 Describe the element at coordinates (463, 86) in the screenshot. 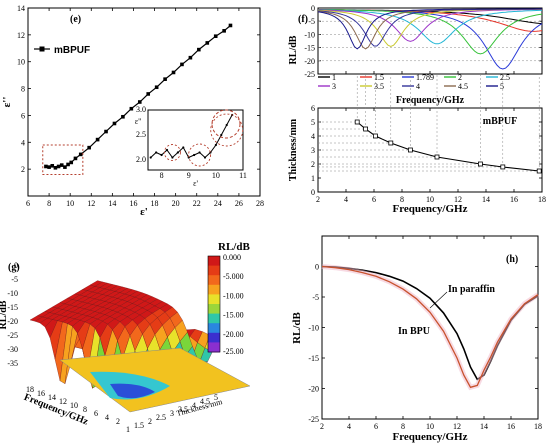

I see `legend-entry: 4.5` at that location.